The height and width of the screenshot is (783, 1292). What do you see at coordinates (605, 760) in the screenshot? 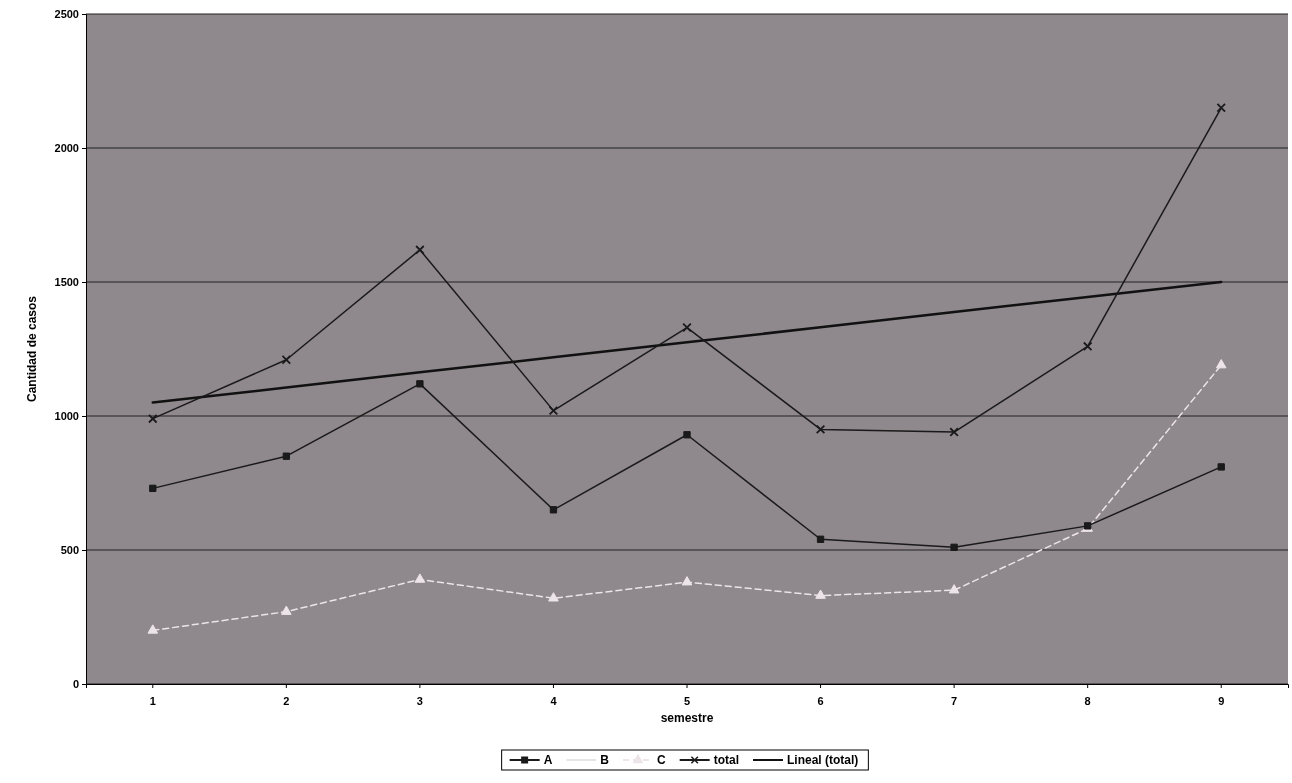
I see `legend-label: B` at bounding box center [605, 760].